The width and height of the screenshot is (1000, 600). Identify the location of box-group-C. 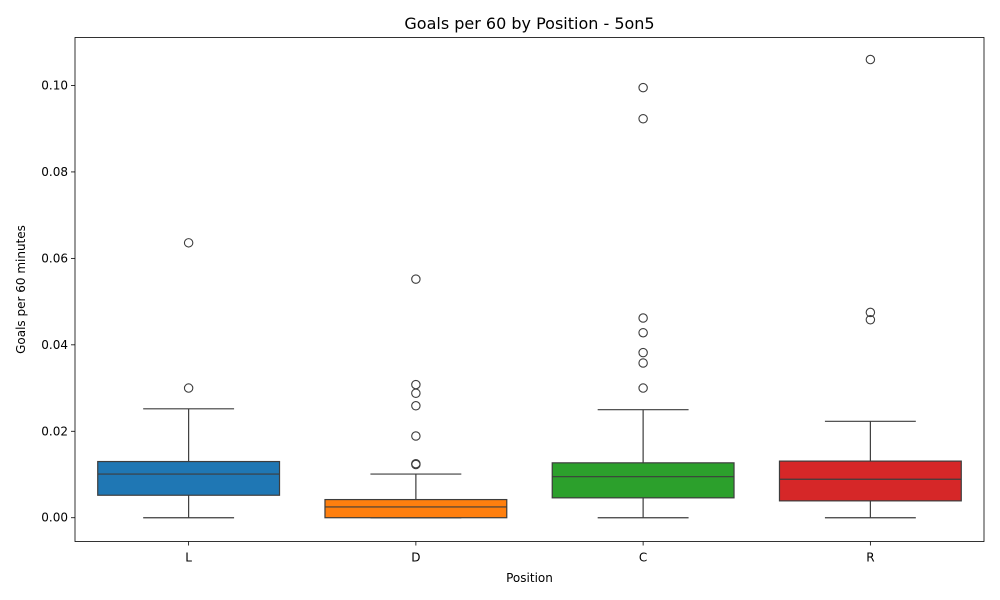
(643, 300).